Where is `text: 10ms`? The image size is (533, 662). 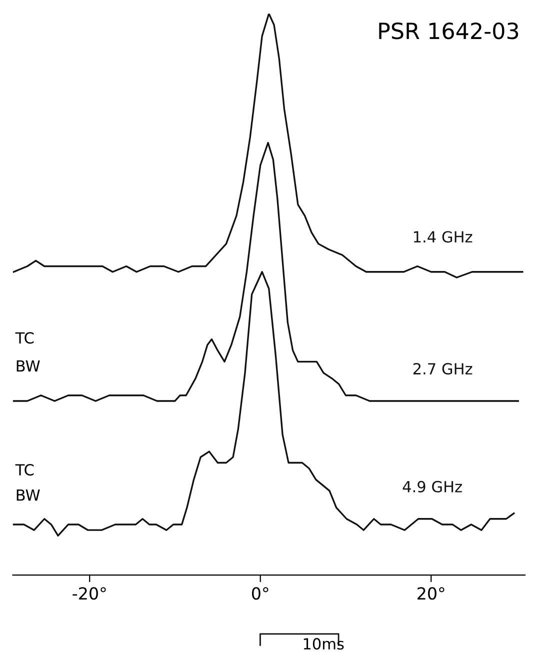
text: 10ms is located at coordinates (324, 644).